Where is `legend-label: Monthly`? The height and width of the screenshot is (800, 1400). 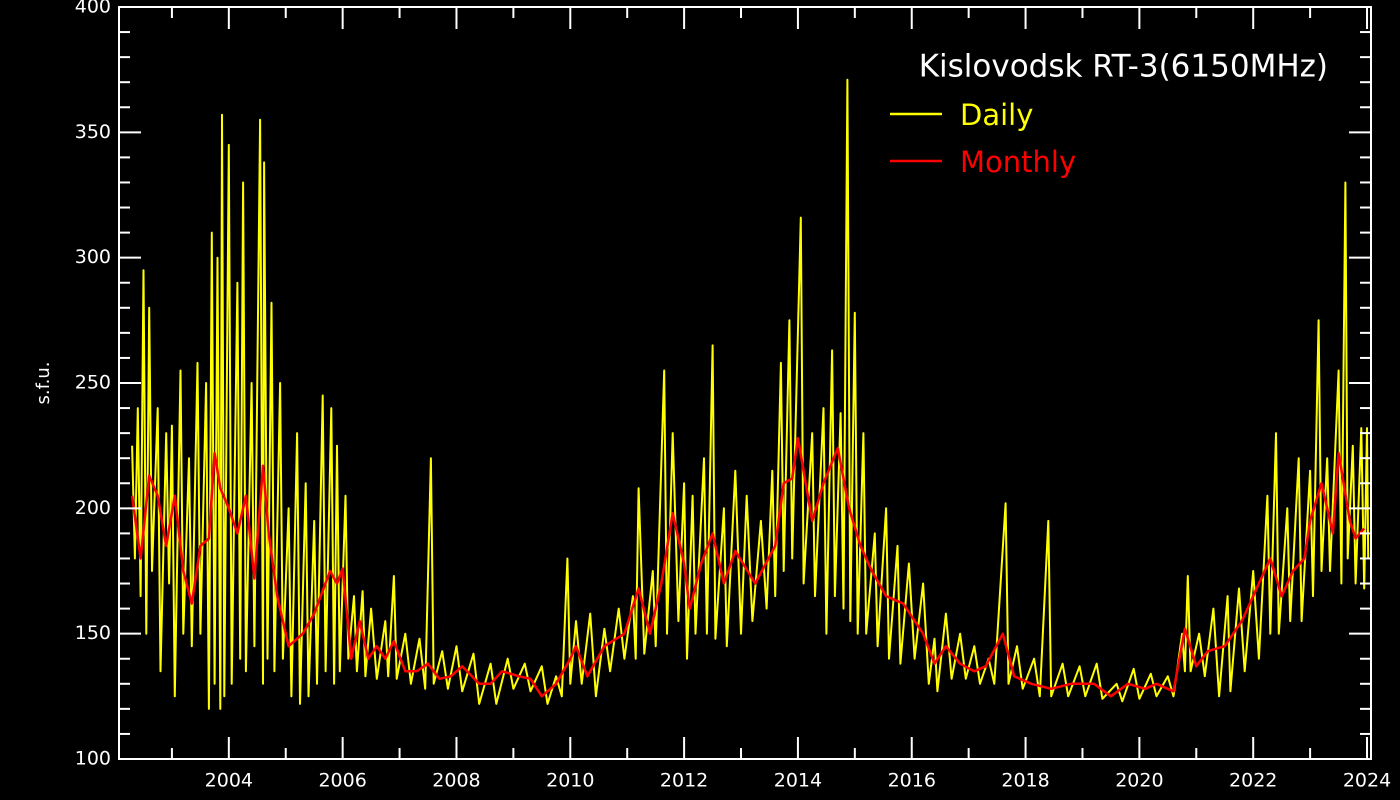
legend-label: Monthly is located at coordinates (1018, 162).